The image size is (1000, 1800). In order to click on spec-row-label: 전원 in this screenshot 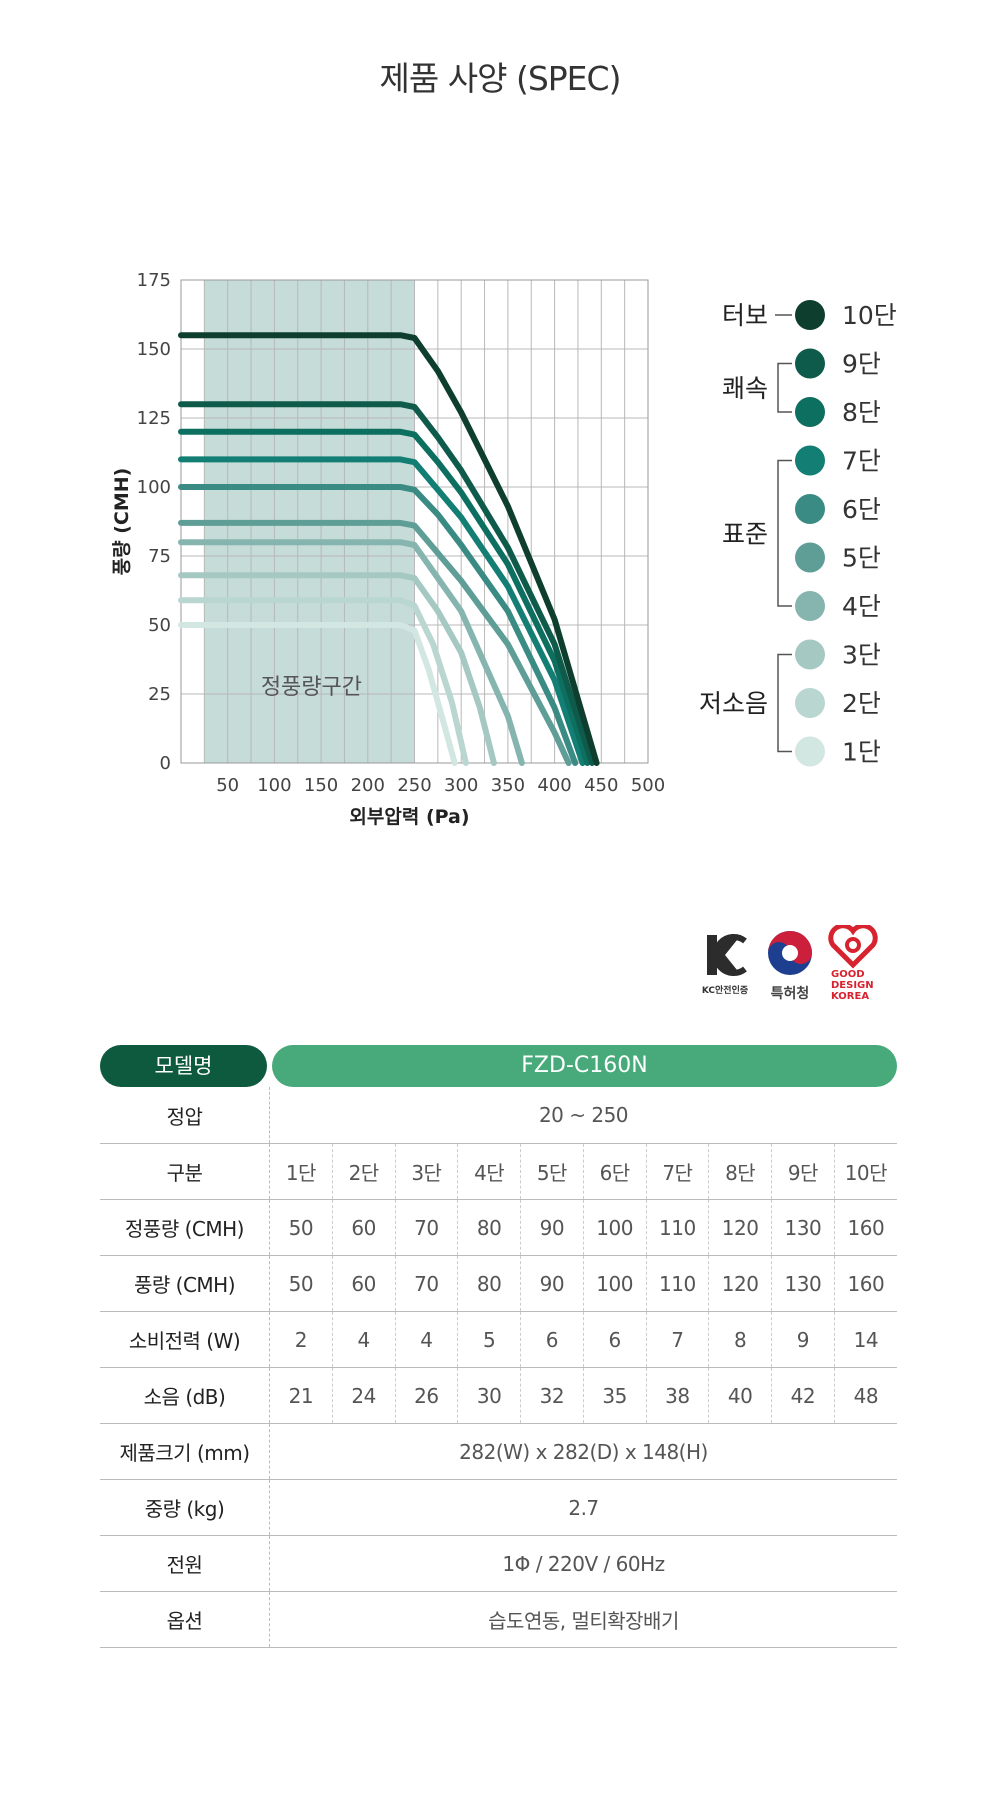, I will do `click(185, 1563)`.